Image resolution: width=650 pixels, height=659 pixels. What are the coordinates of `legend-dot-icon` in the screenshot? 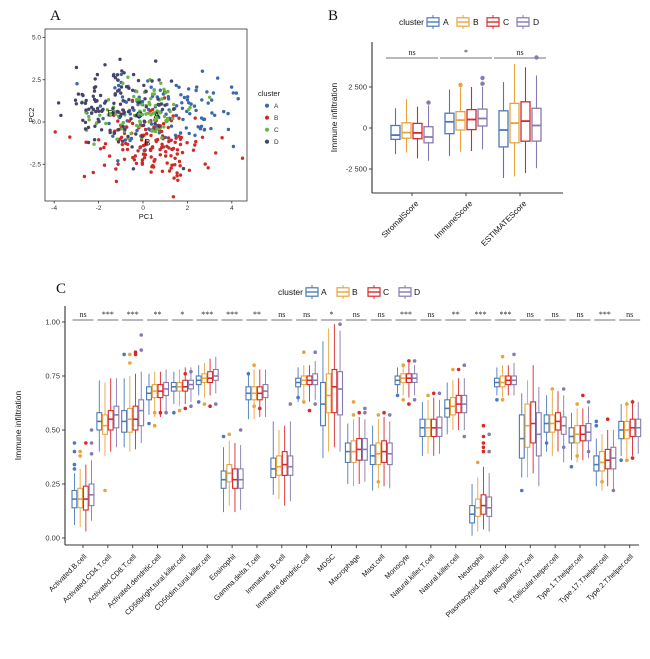 It's located at (267, 117).